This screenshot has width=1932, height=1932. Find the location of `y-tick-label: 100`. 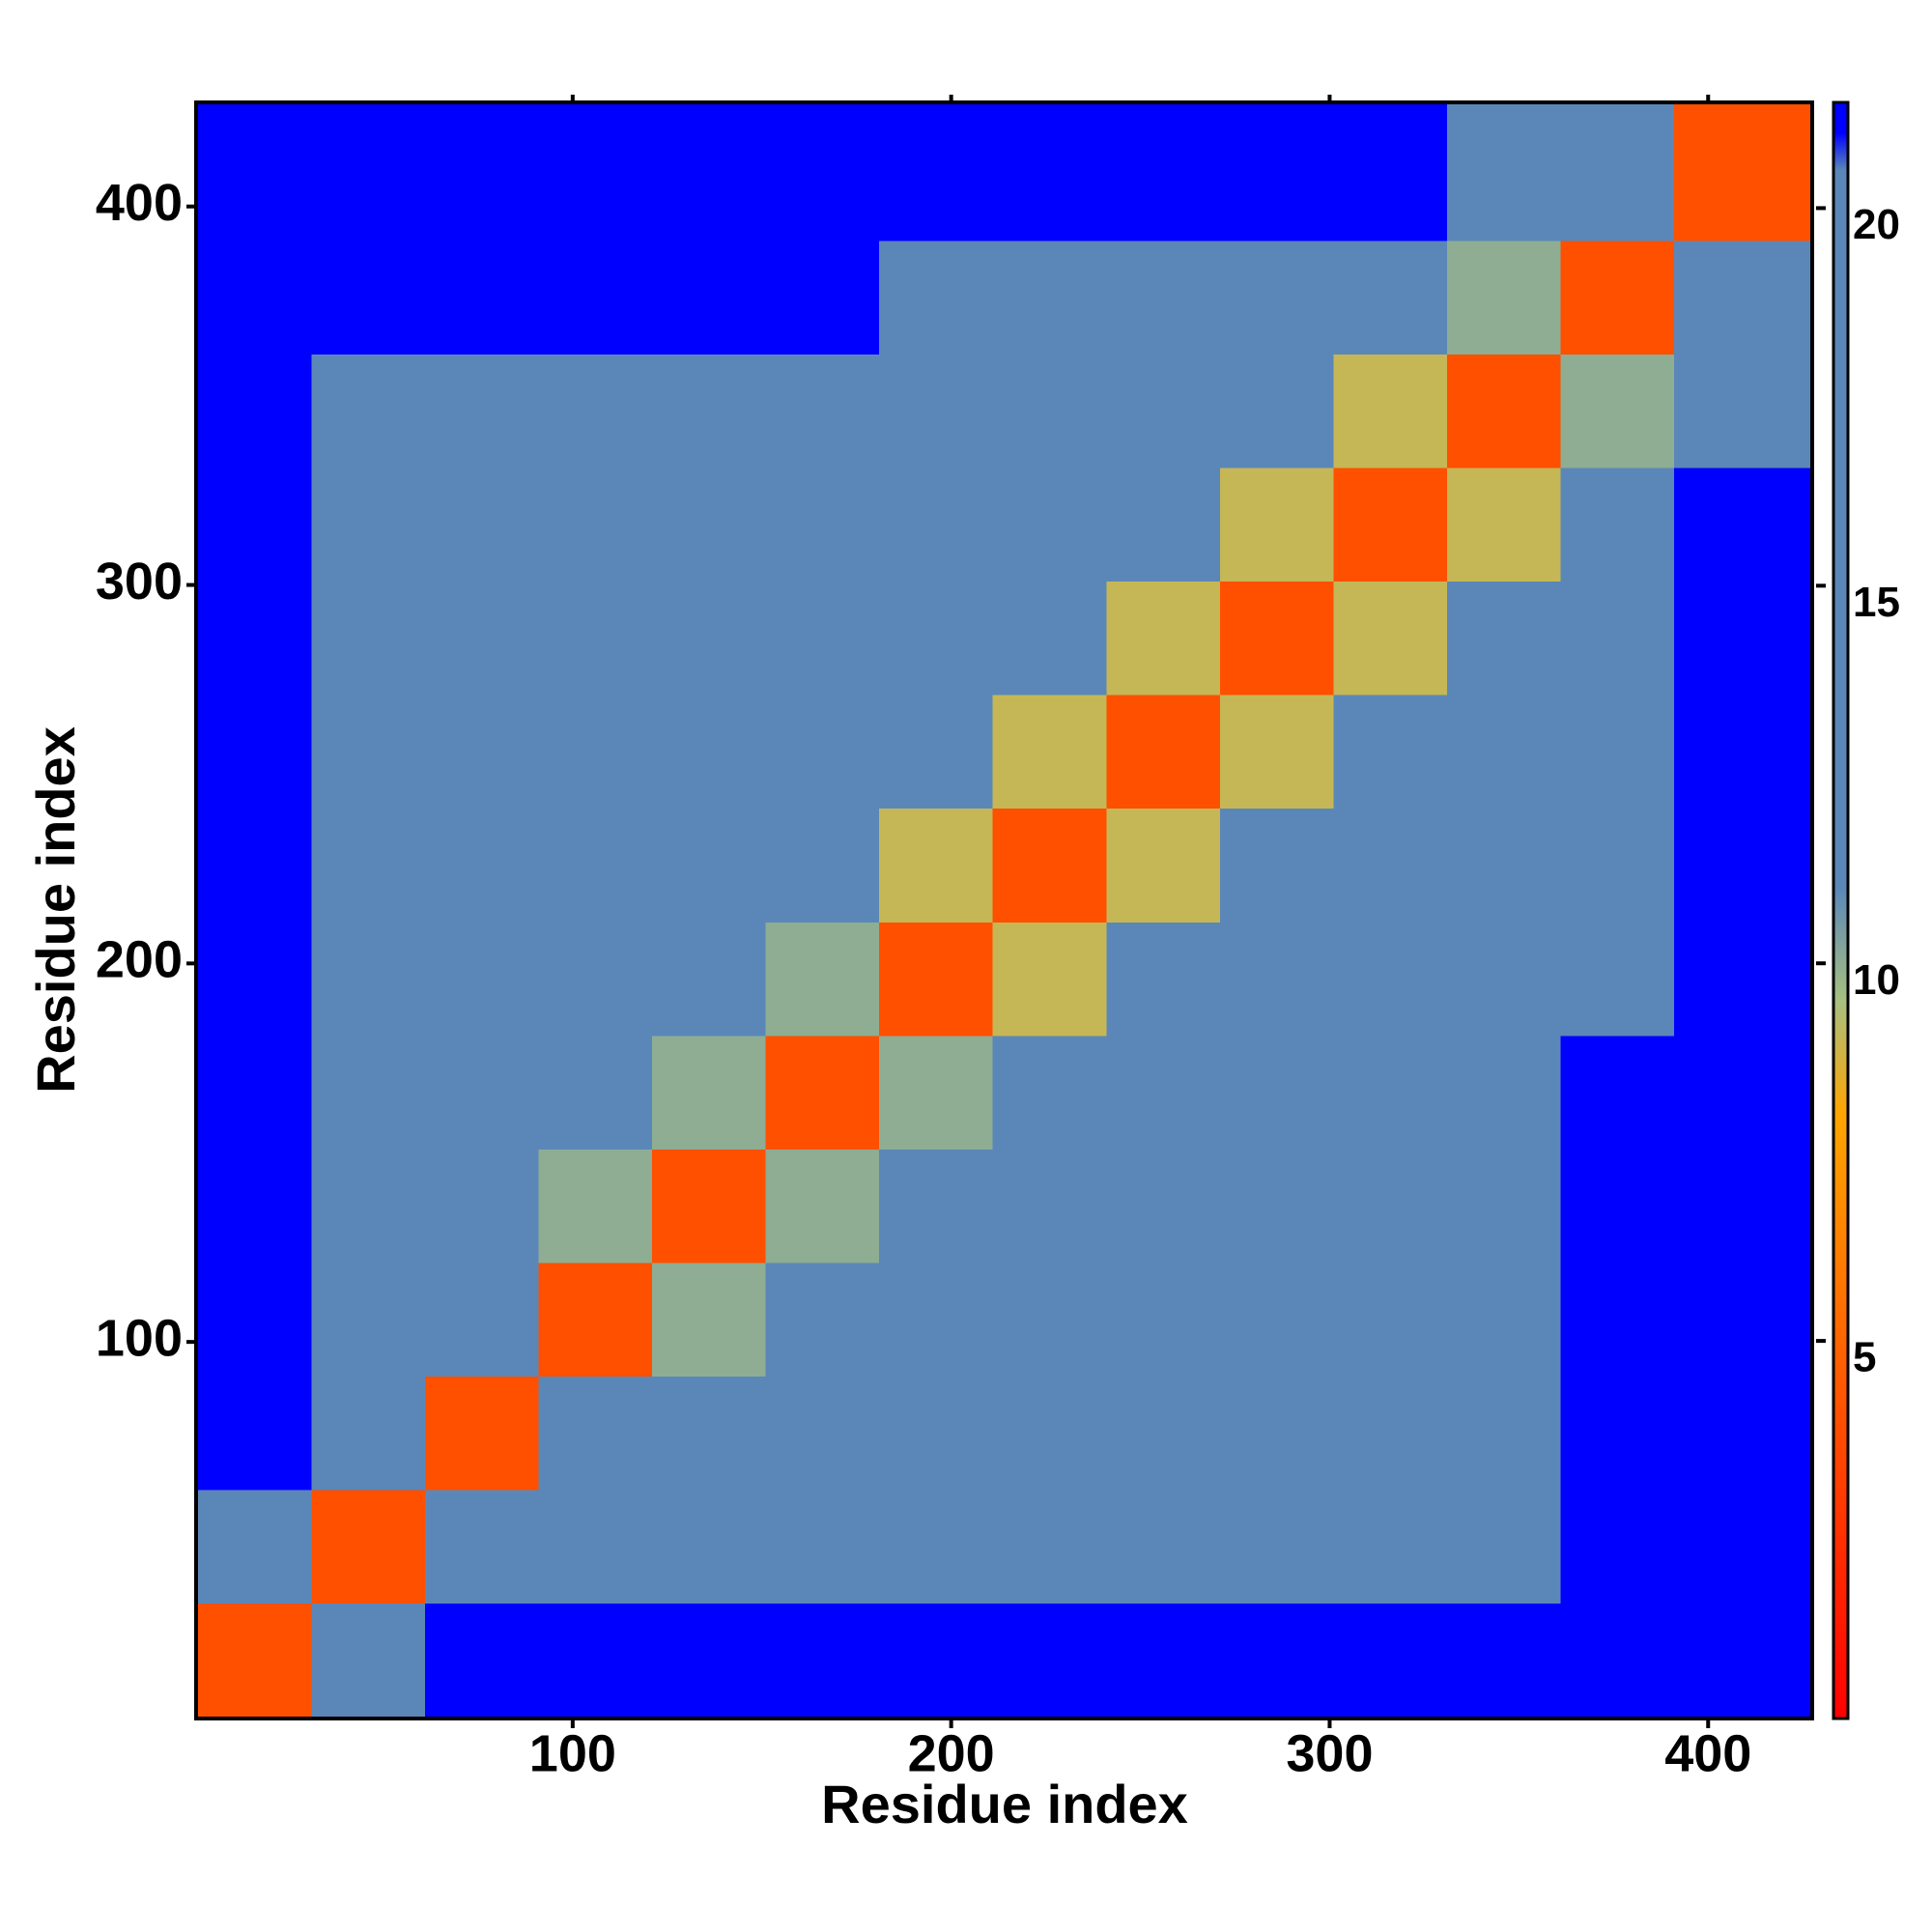

y-tick-label: 100 is located at coordinates (139, 1338).